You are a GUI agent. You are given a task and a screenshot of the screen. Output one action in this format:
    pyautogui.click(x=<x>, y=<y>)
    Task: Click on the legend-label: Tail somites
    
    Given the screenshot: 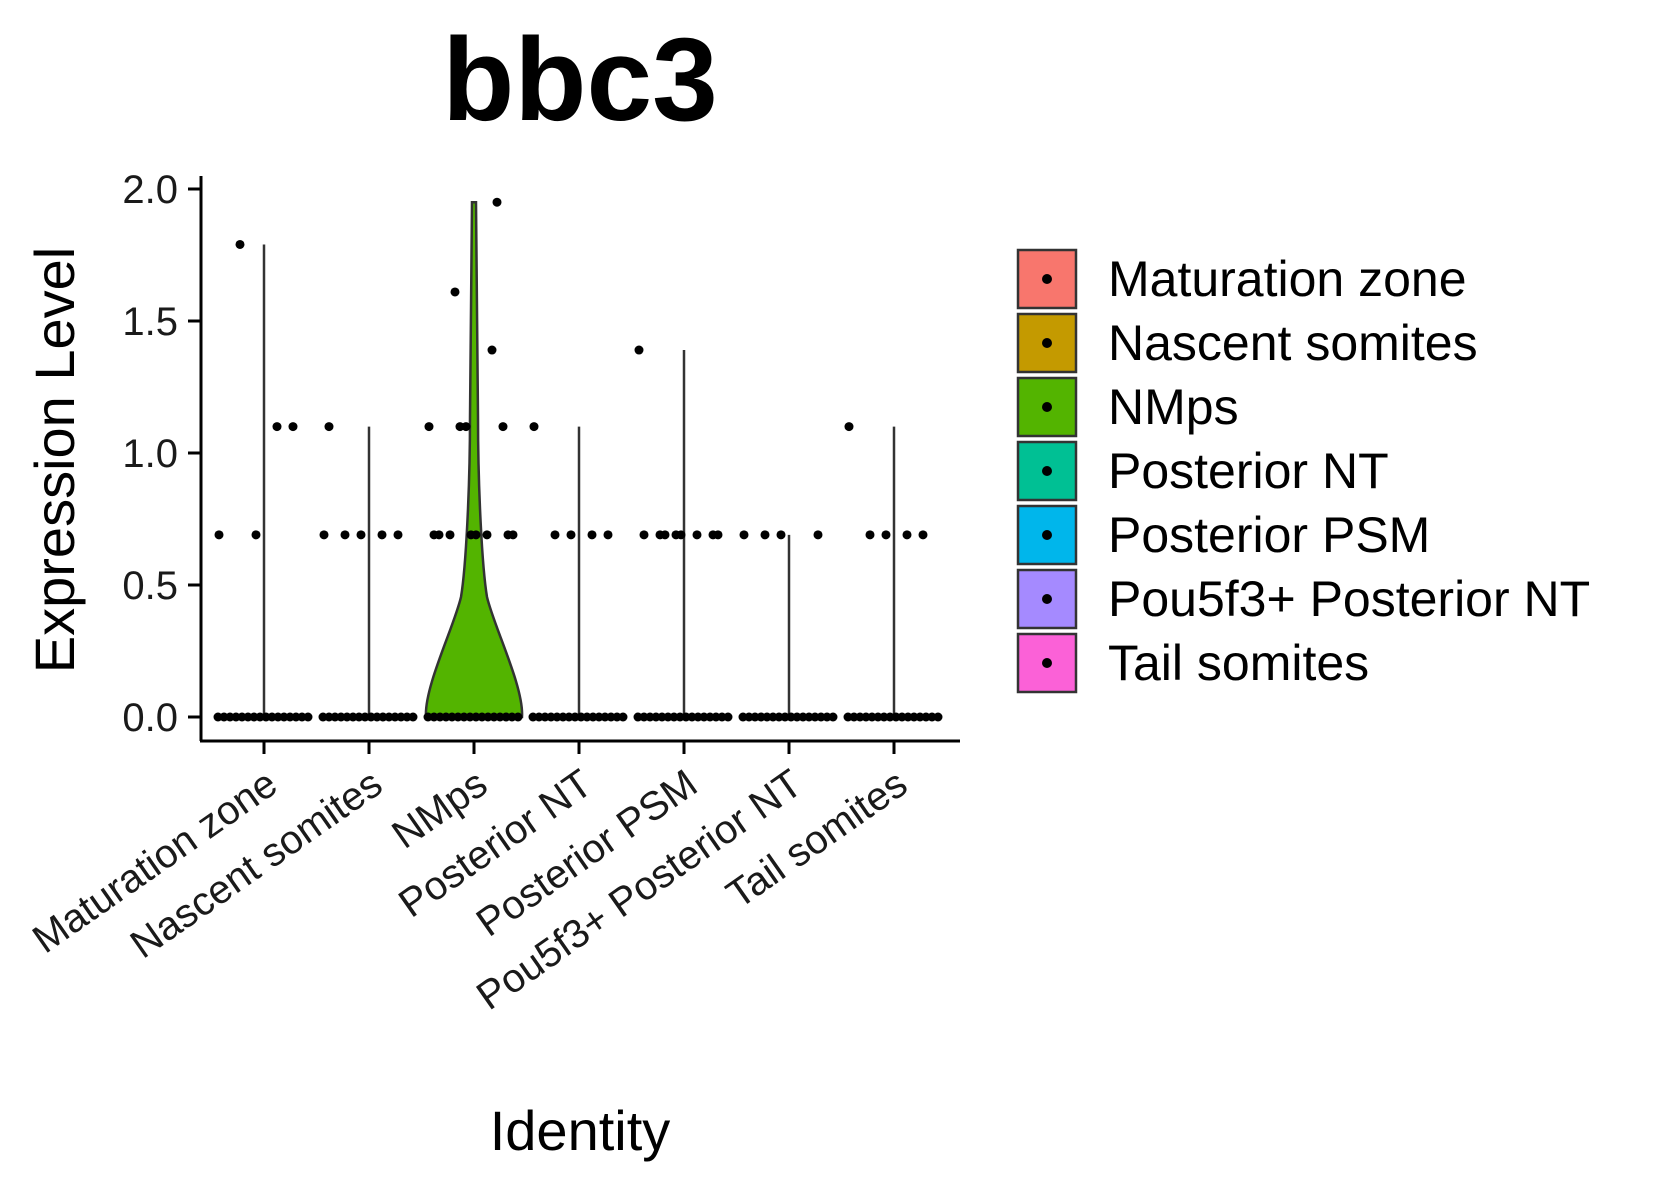 What is the action you would take?
    pyautogui.click(x=1238, y=663)
    